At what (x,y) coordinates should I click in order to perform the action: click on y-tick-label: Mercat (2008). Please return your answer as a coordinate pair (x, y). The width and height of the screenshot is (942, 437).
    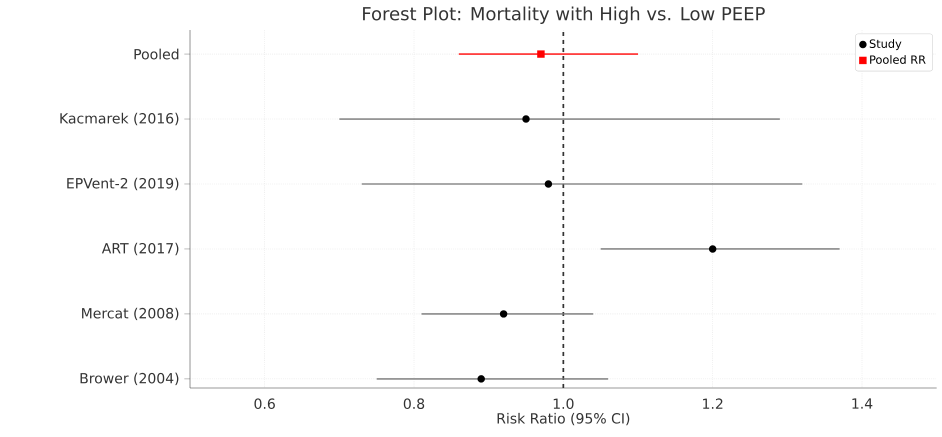
    Looking at the image, I should click on (130, 314).